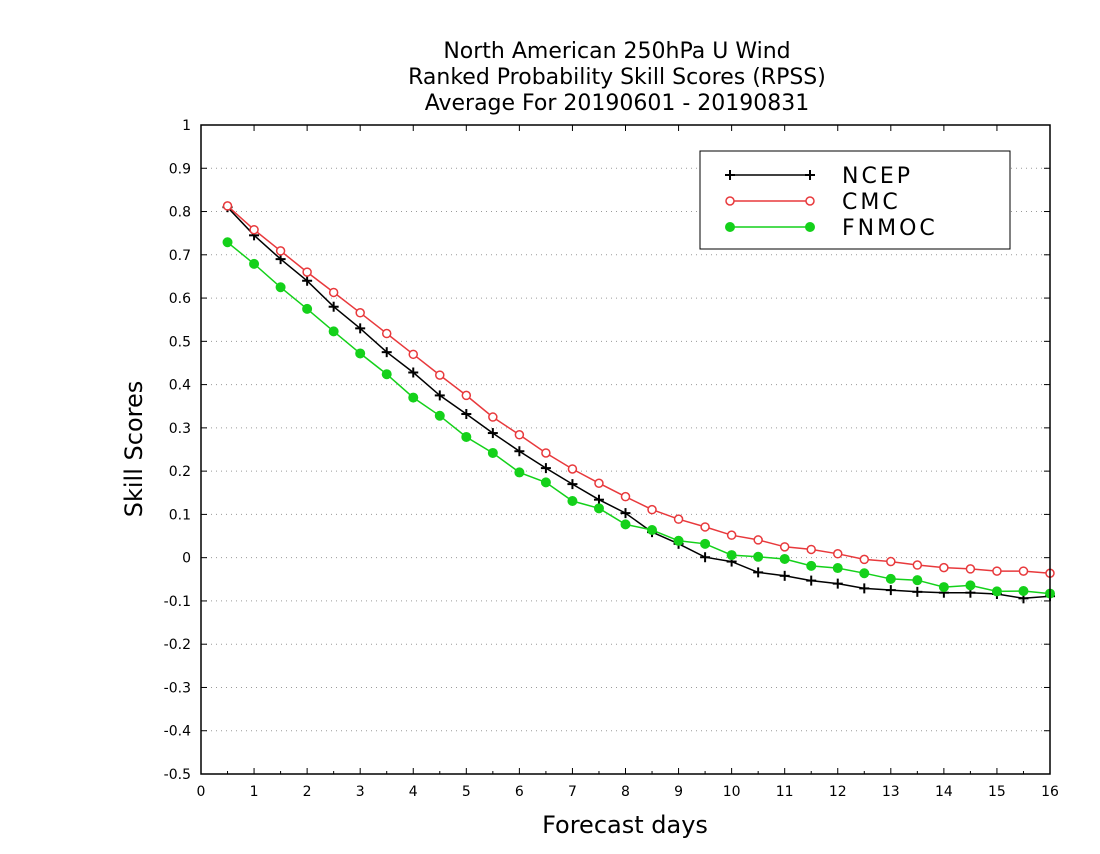  Describe the element at coordinates (944, 792) in the screenshot. I see `x-tick-label: 14` at that location.